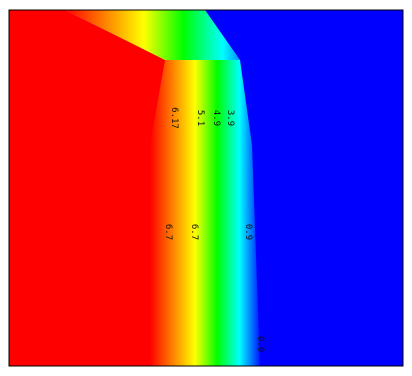 The image size is (412, 376). What do you see at coordinates (260, 344) in the screenshot?
I see `contour-label: 0.0` at bounding box center [260, 344].